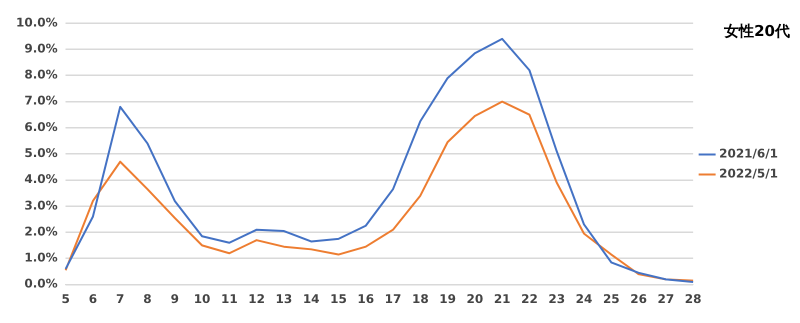 The image size is (800, 323). I want to click on y-tick-label: 0.0%, so click(41, 283).